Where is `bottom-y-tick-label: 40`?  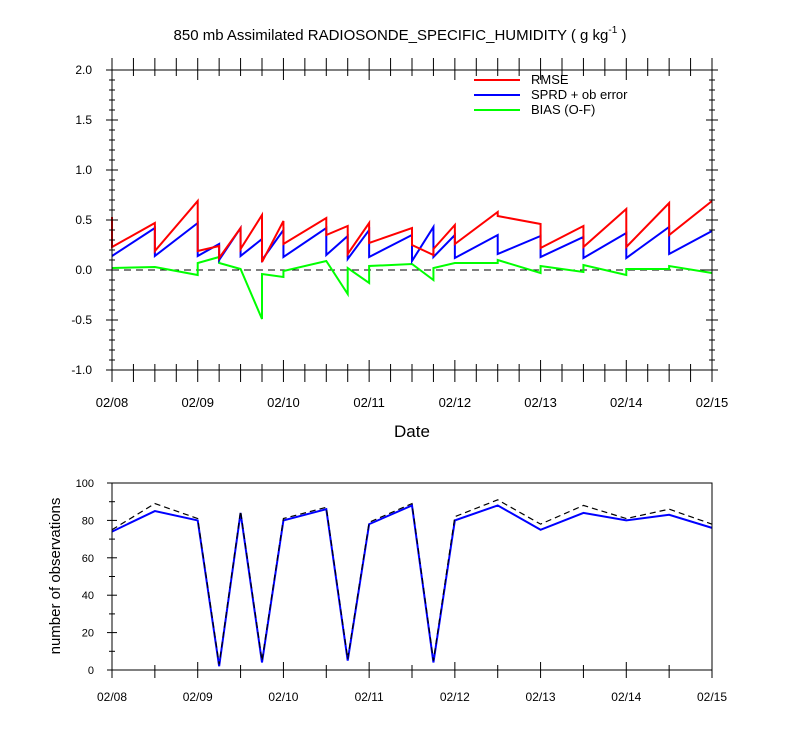 bottom-y-tick-label: 40 is located at coordinates (88, 596).